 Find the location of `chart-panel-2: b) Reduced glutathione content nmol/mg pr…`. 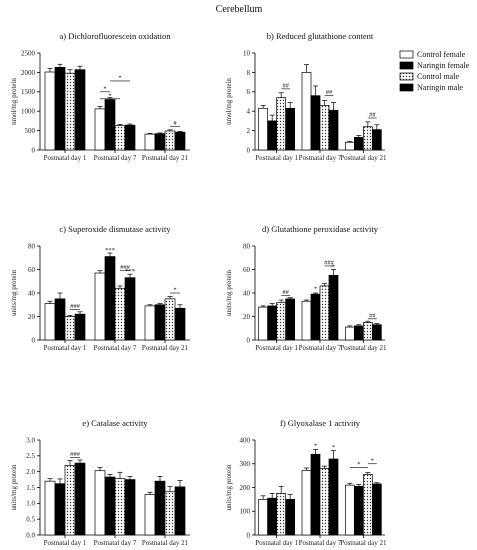

chart-panel-2: b) Reduced glutathione content nmol/mg pr… is located at coordinates (306, 96).